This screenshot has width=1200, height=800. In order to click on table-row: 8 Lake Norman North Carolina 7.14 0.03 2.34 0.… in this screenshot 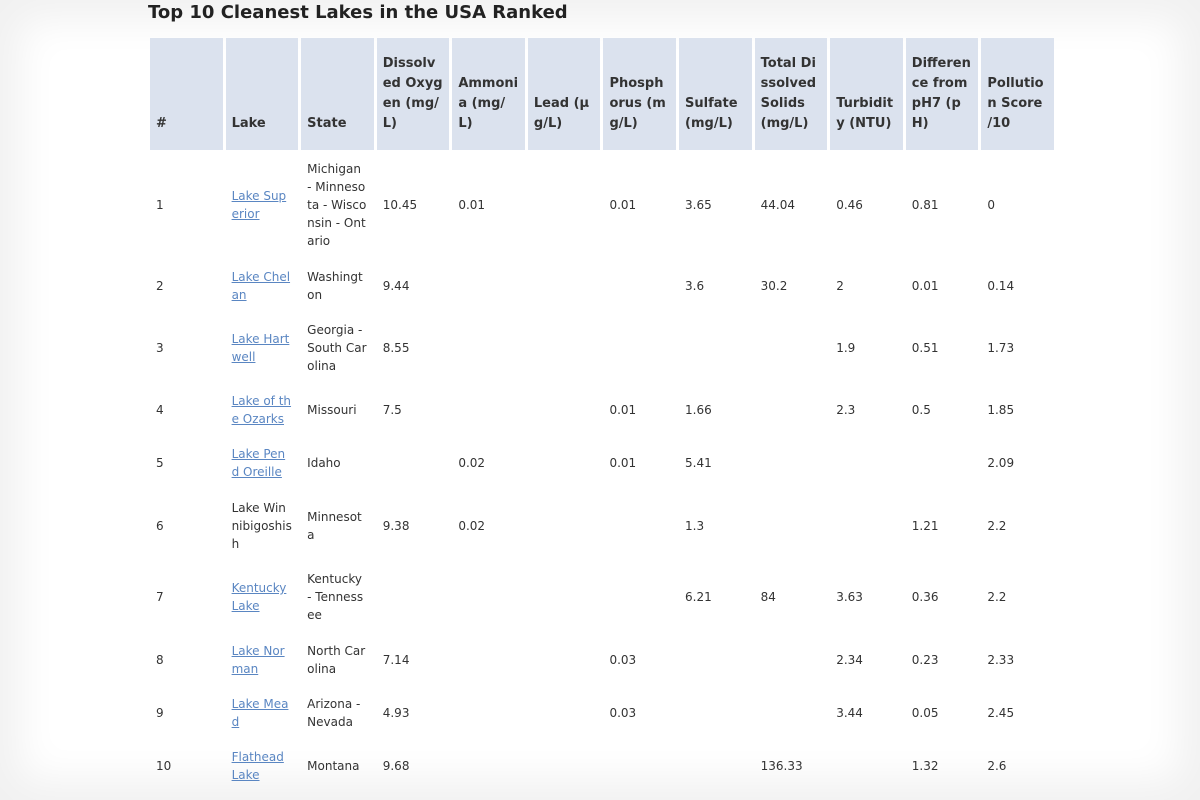, I will do `click(602, 660)`.